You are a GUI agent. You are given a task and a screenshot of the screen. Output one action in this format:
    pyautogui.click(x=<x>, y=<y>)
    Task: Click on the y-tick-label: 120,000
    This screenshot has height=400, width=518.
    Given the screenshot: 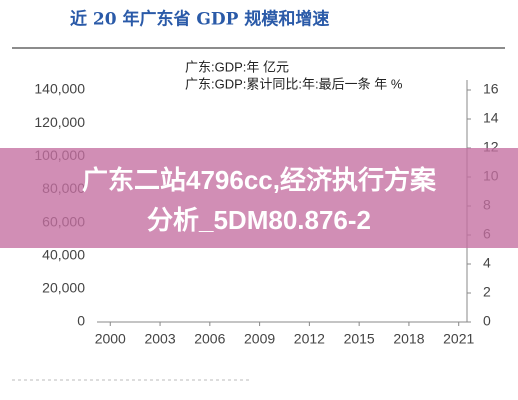 What is the action you would take?
    pyautogui.click(x=59, y=122)
    